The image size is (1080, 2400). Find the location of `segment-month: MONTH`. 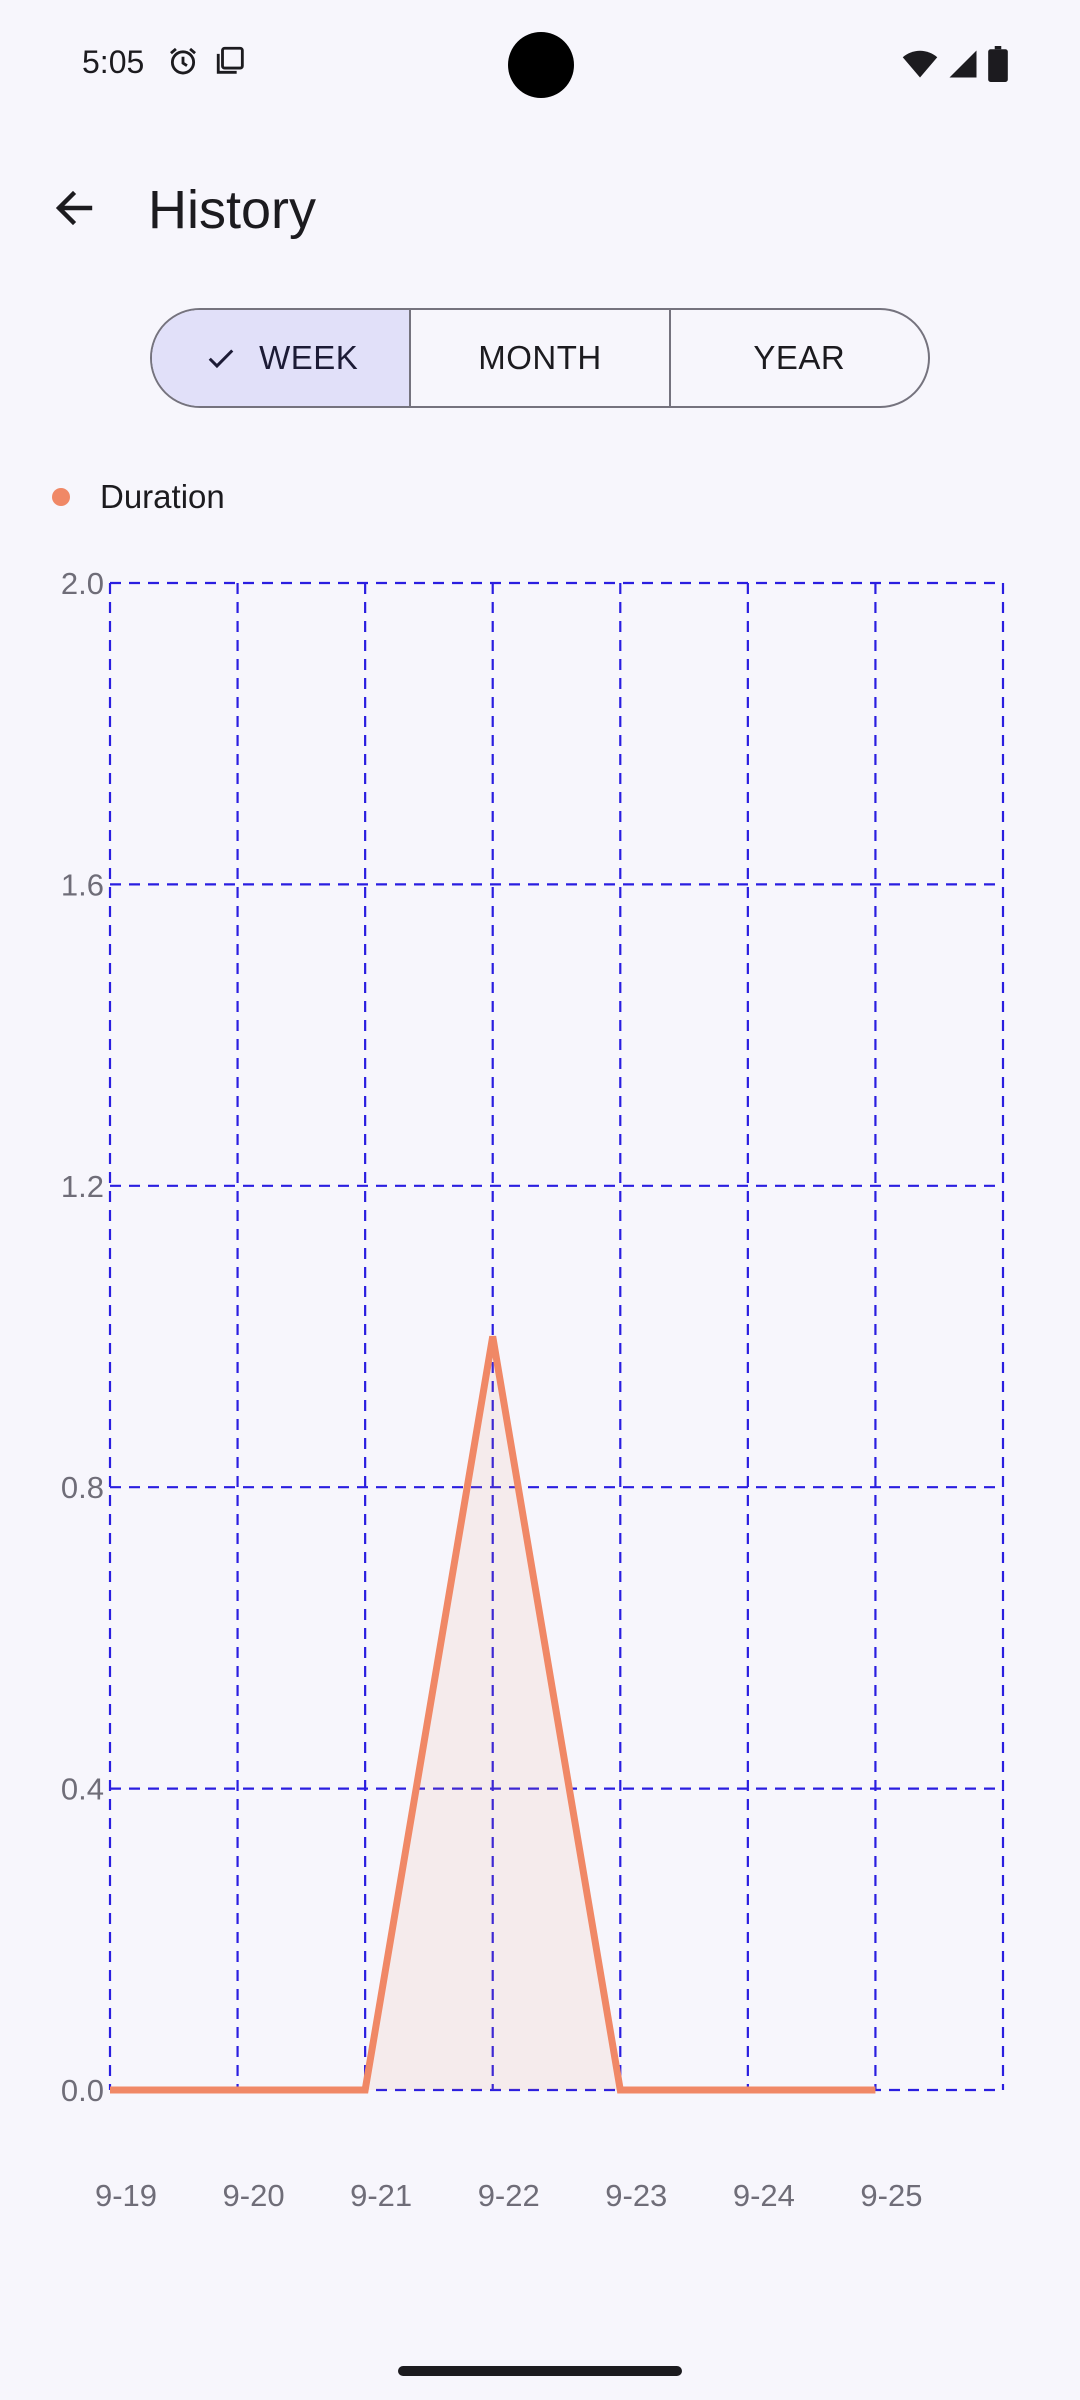

segment-month: MONTH is located at coordinates (541, 358).